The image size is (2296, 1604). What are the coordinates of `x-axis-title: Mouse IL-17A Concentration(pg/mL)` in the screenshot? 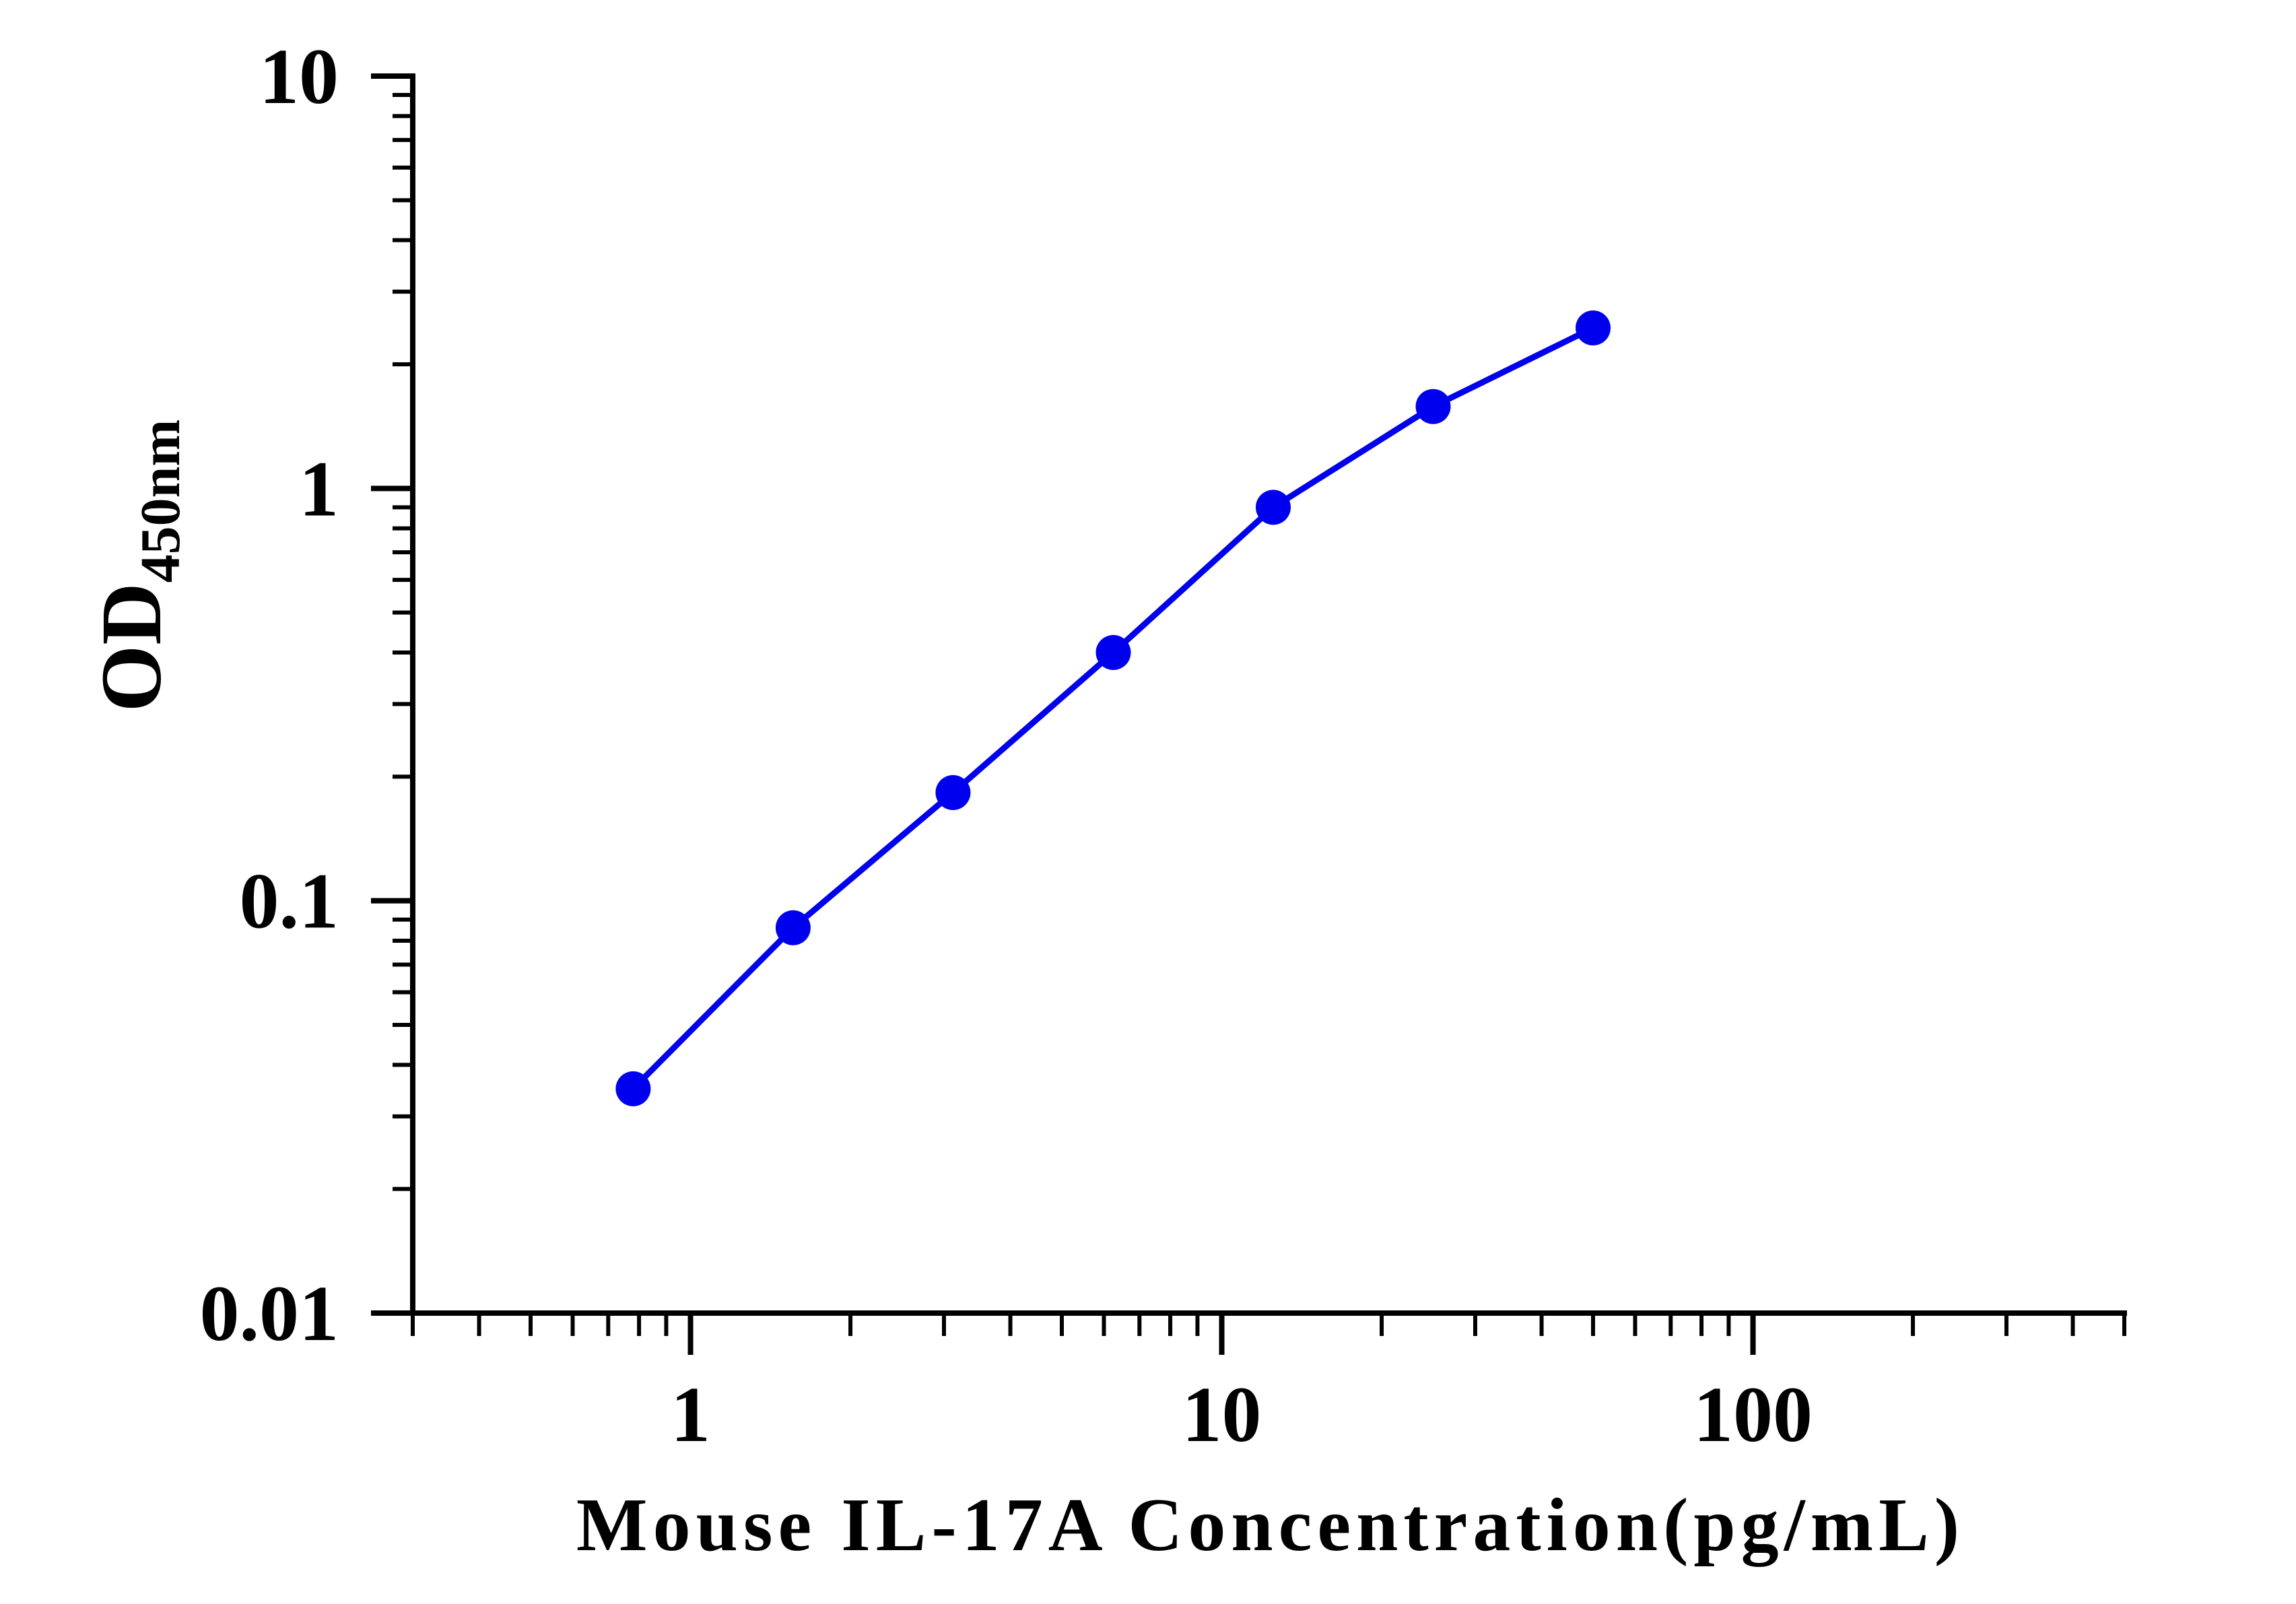 It's located at (1270, 1525).